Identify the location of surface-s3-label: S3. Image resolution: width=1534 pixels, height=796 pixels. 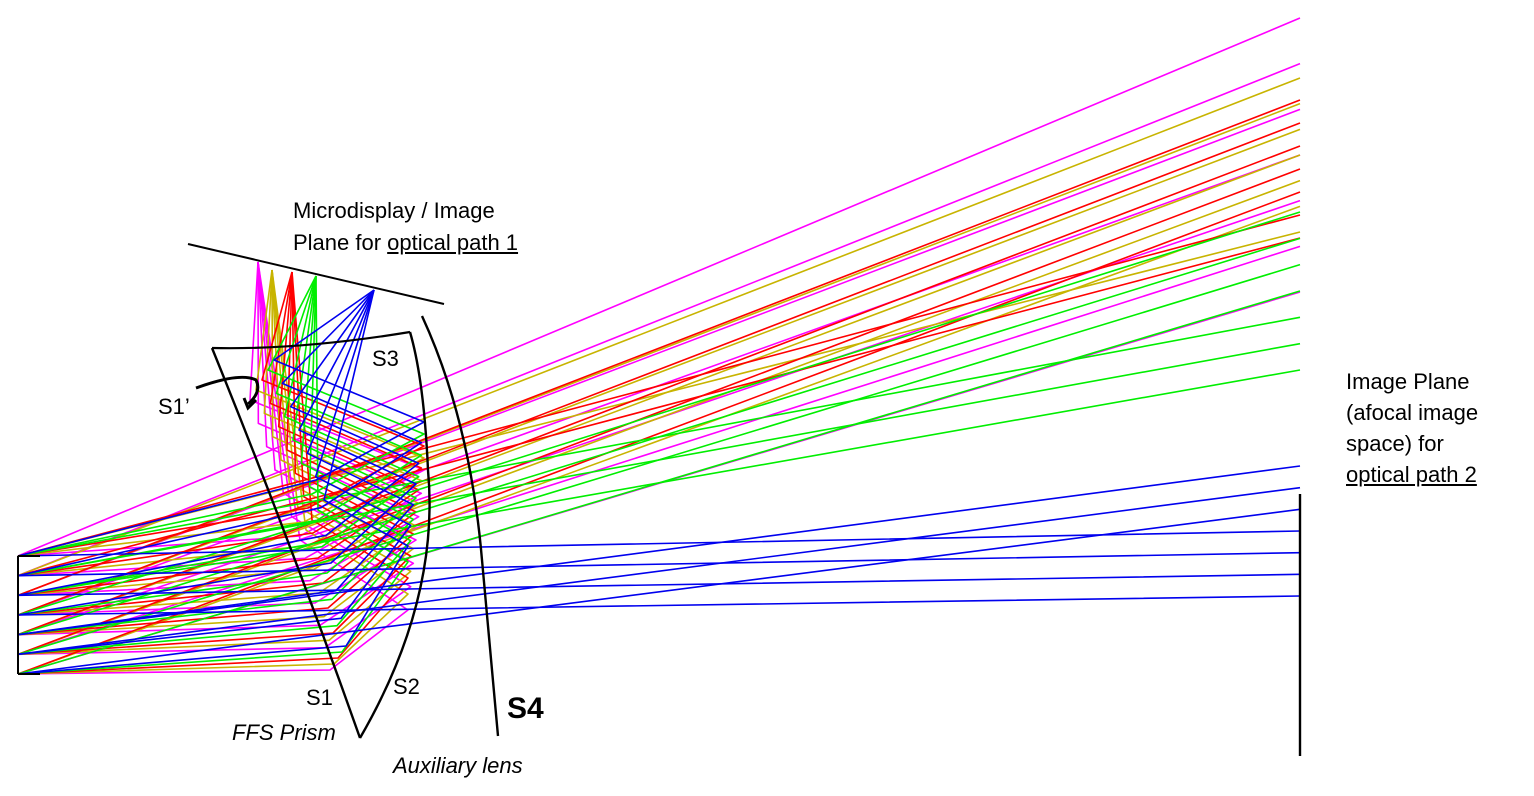
(385, 358).